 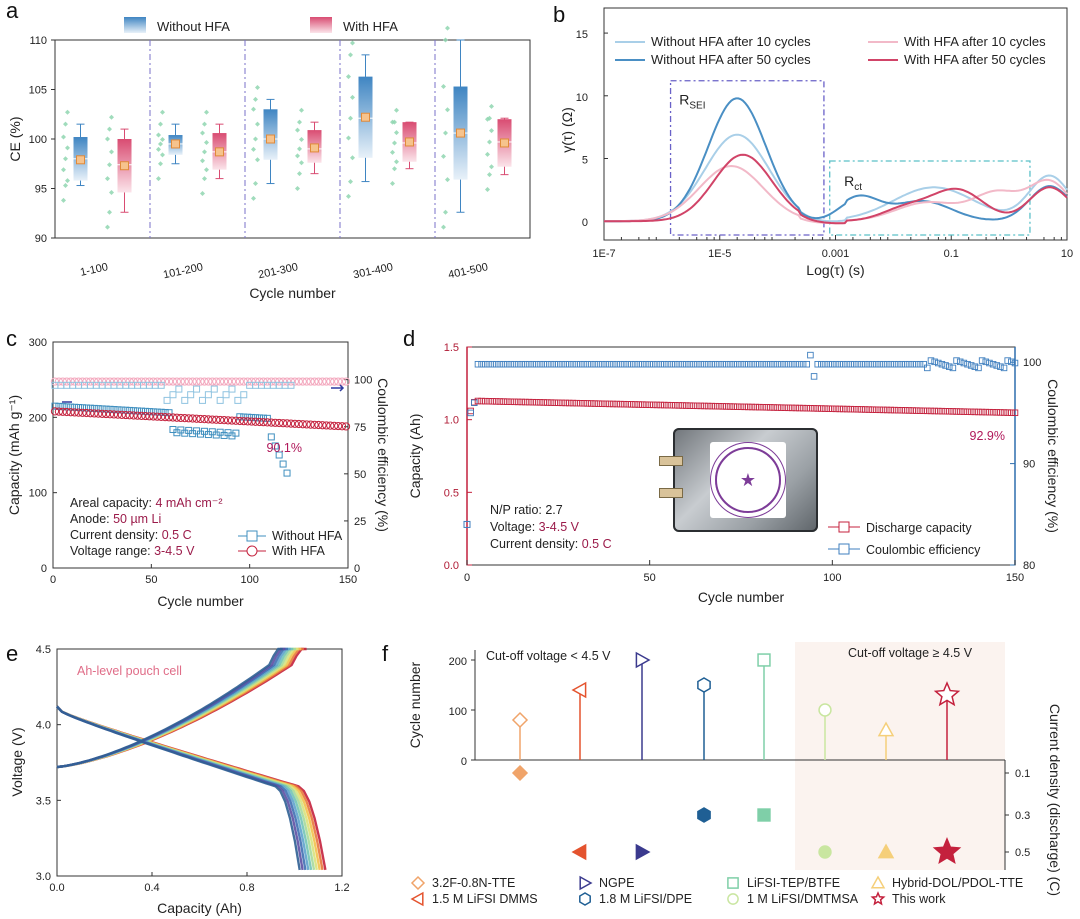 I want to click on x-axis-label: Log(τ) (s), so click(x=835, y=270).